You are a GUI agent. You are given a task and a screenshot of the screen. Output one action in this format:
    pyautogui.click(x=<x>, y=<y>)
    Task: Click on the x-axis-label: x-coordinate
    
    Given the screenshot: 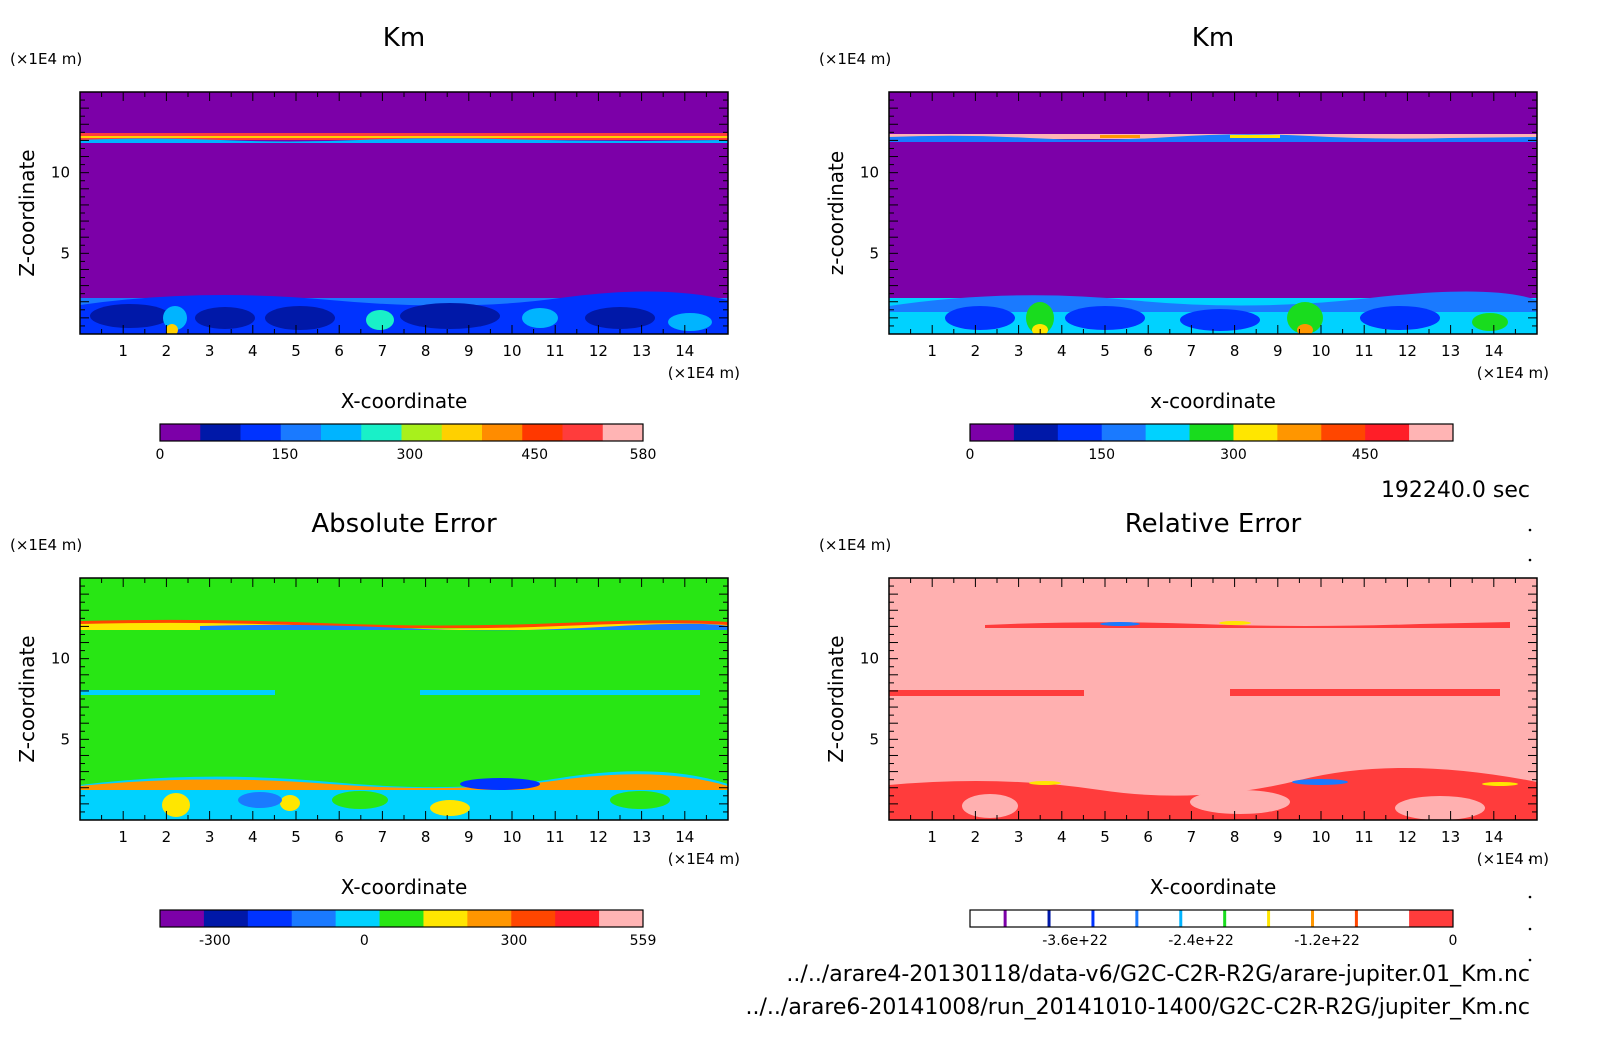 What is the action you would take?
    pyautogui.click(x=1213, y=401)
    